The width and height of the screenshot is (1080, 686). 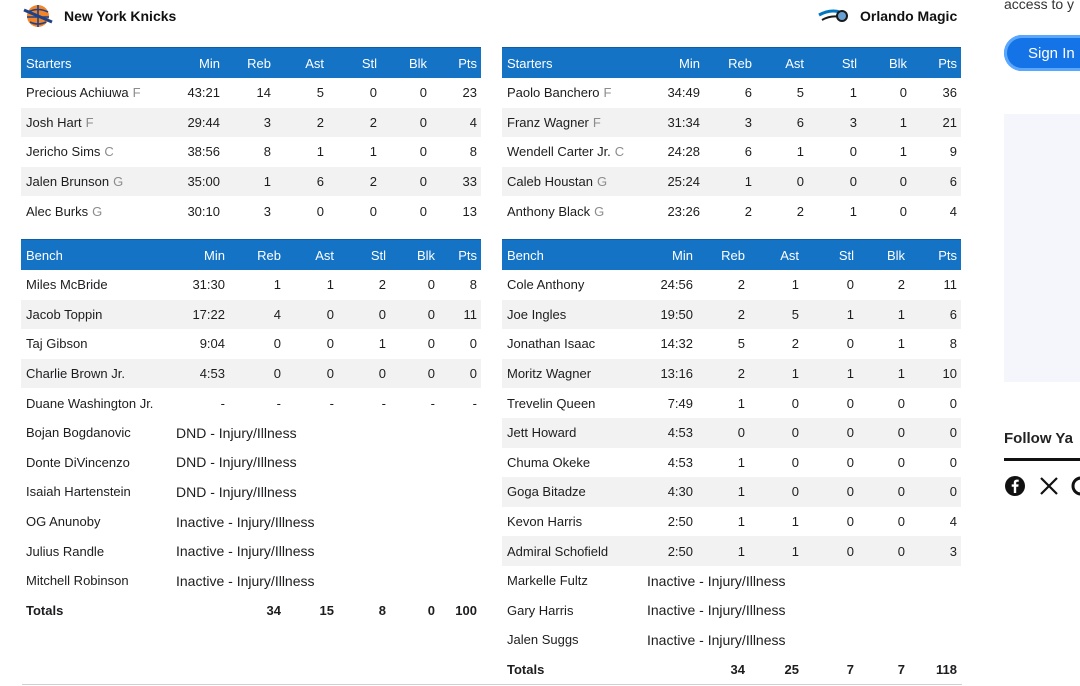 What do you see at coordinates (236, 432) in the screenshot?
I see `player-status: DND - Injury/Illness` at bounding box center [236, 432].